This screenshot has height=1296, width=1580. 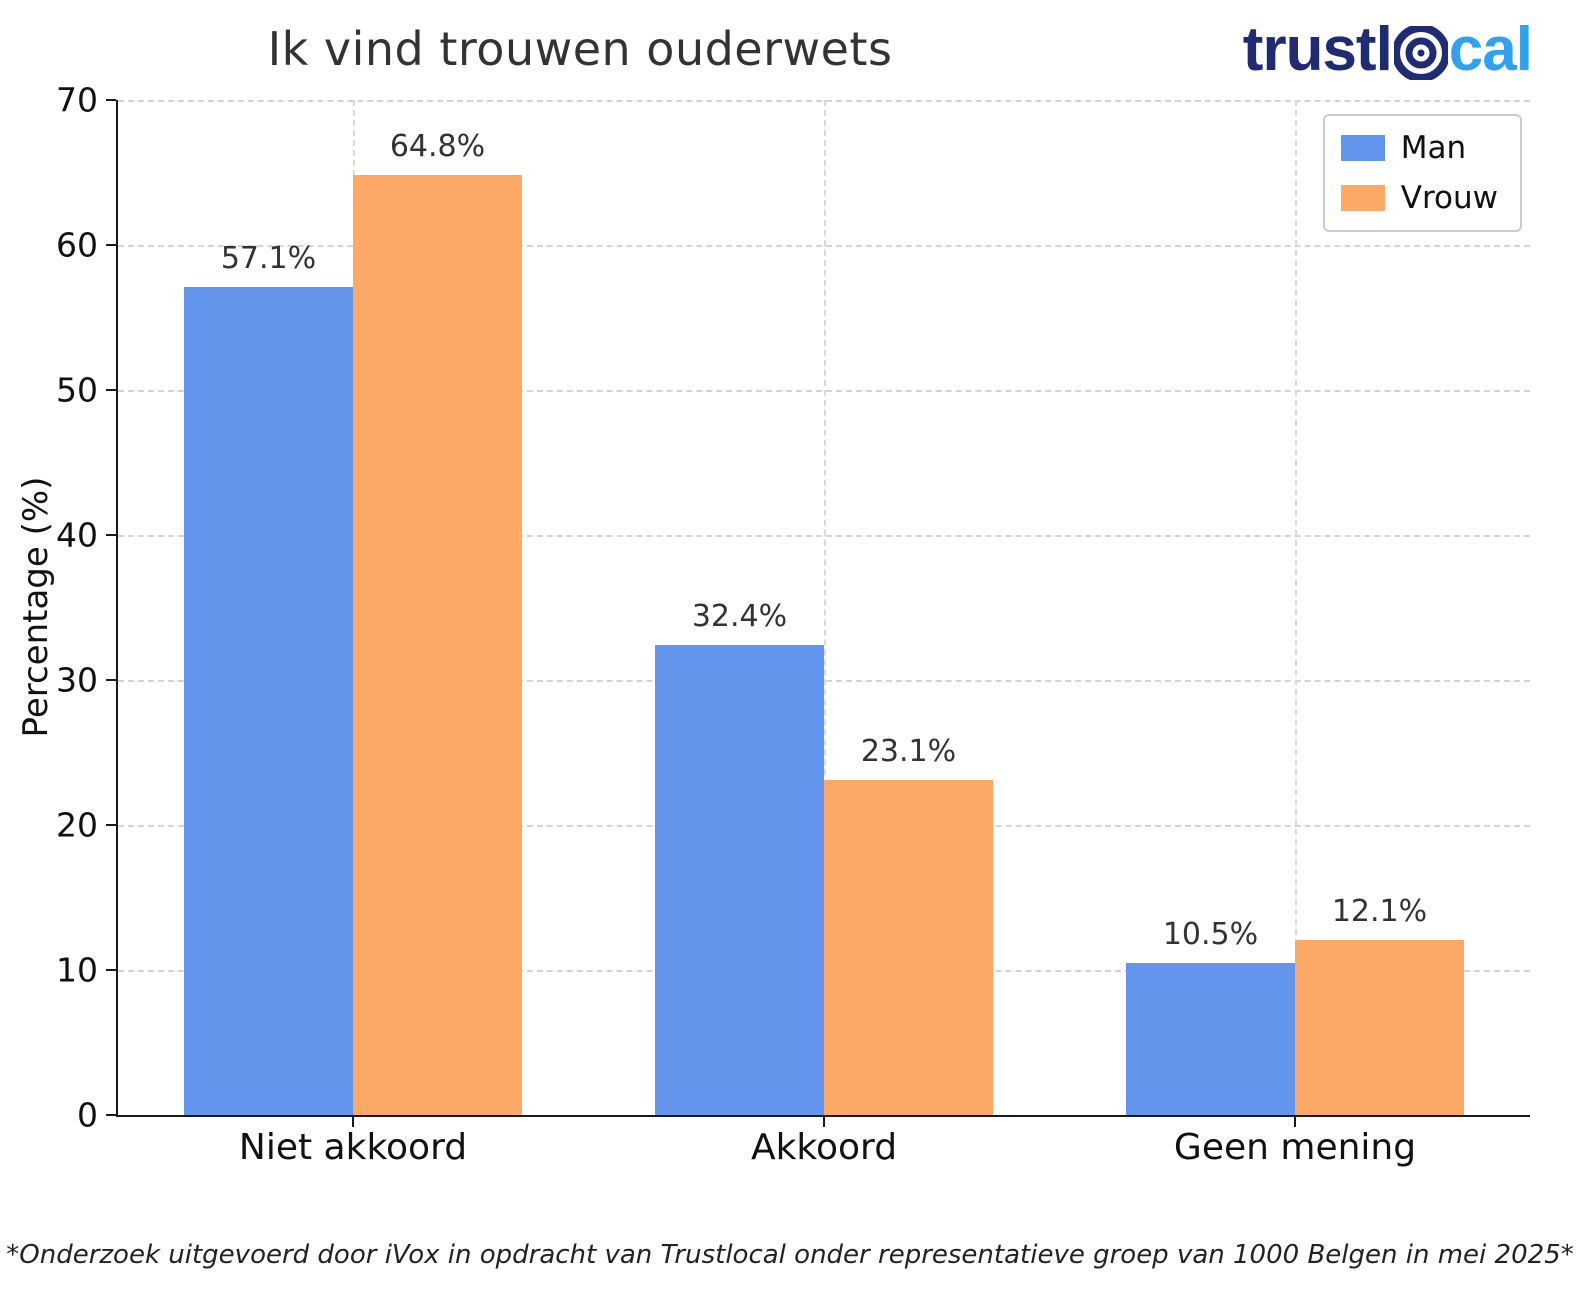 I want to click on legend-label-man: Man, so click(x=1433, y=148).